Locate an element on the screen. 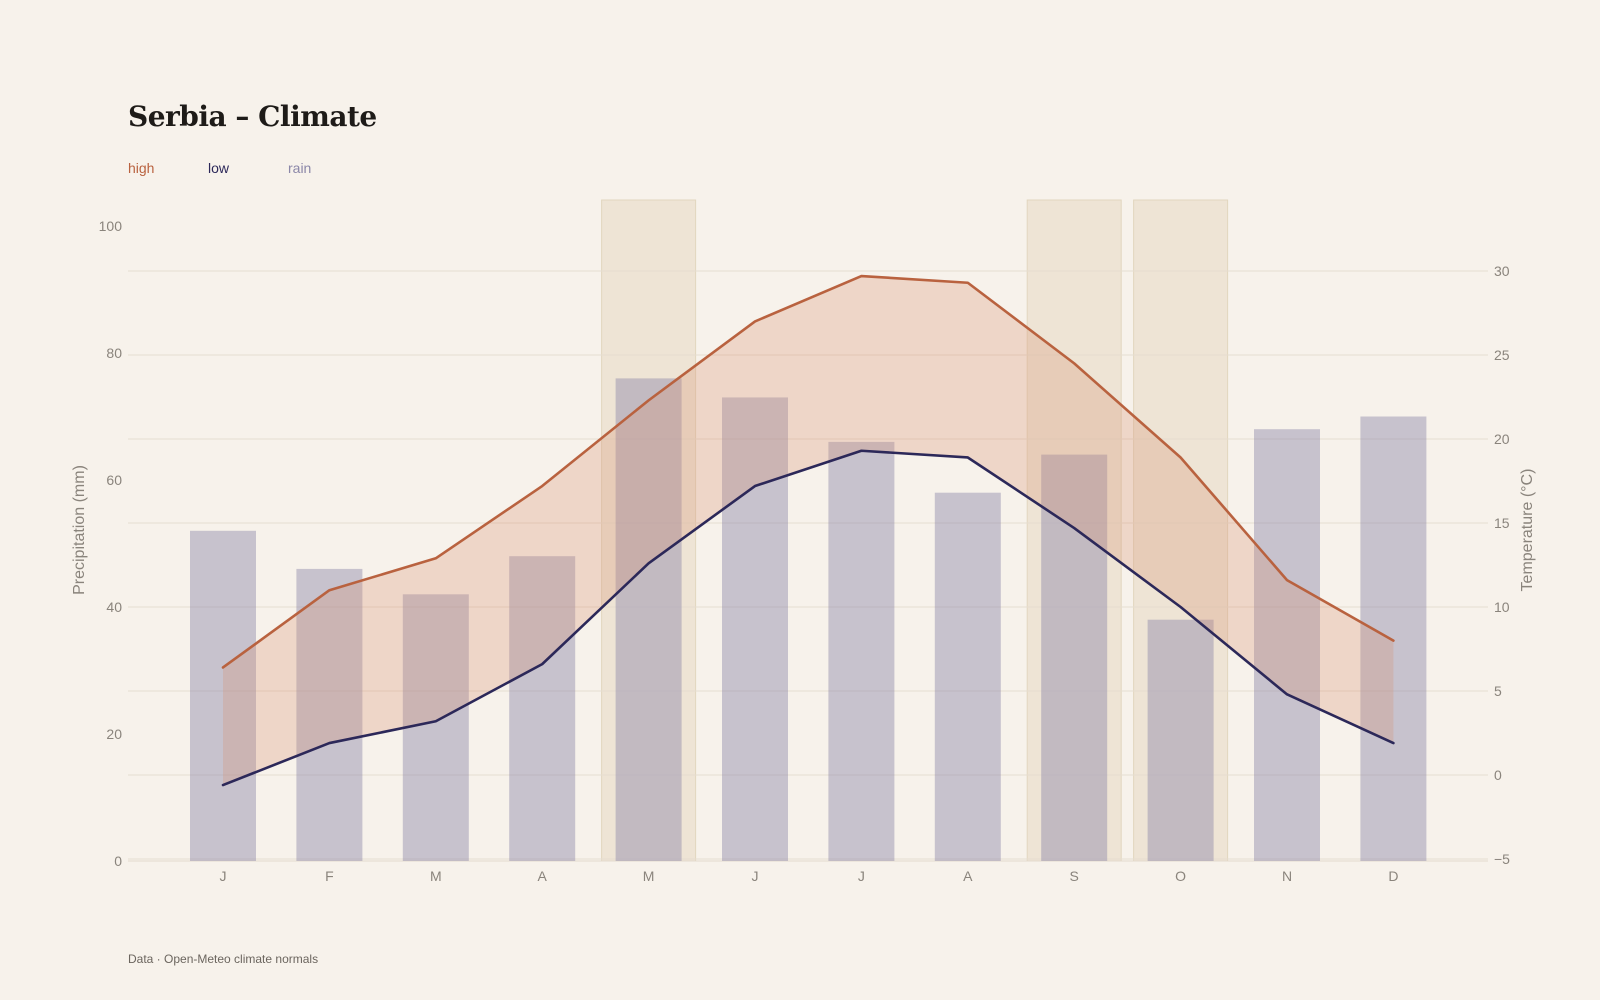 The height and width of the screenshot is (1000, 1600). right-tick-label-10: 10 is located at coordinates (1502, 607).